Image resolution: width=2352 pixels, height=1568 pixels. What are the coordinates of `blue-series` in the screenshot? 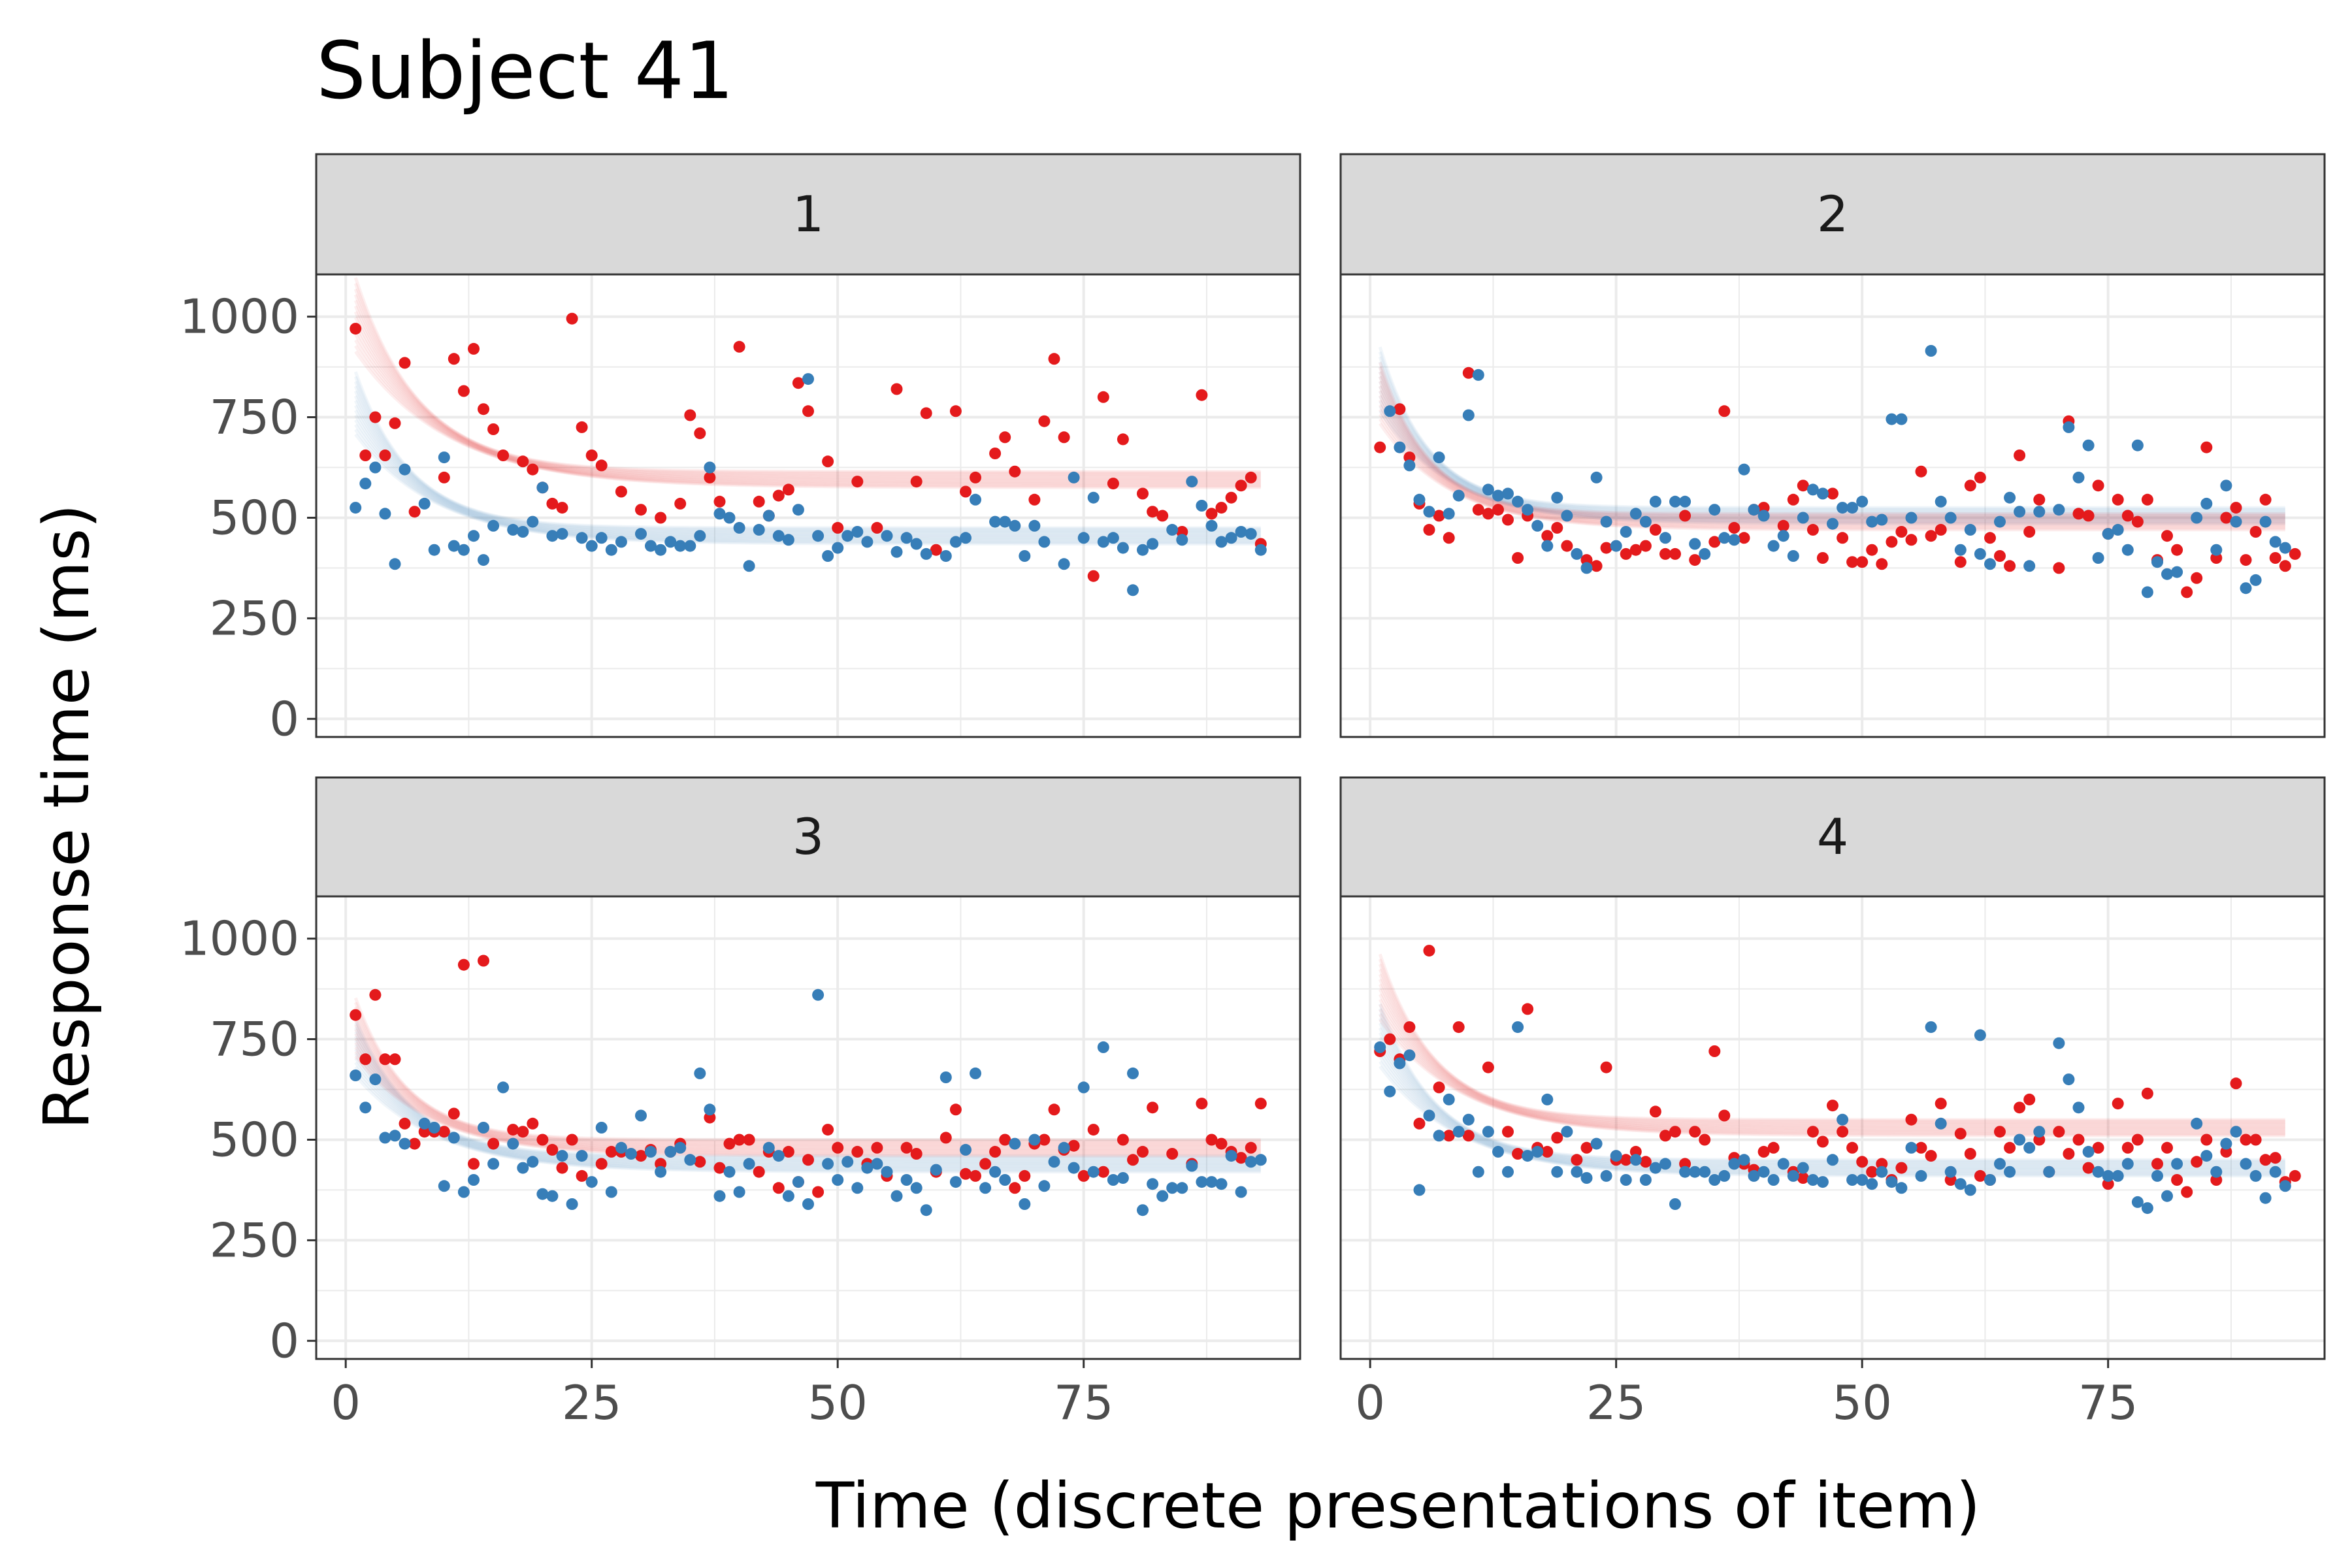 It's located at (1837, 471).